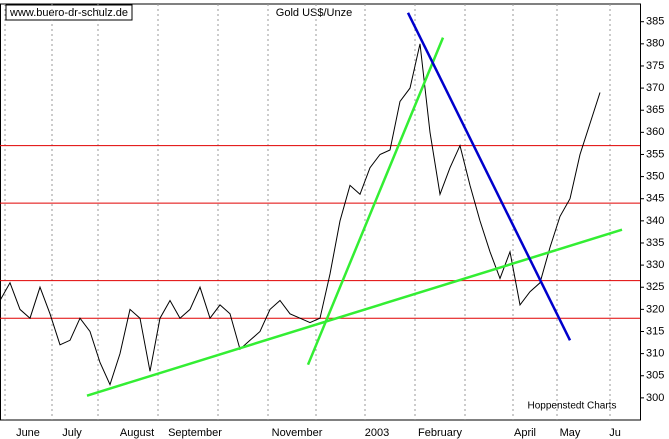 The image size is (669, 439). What do you see at coordinates (377, 433) in the screenshot?
I see `x-tick-label: 2003` at bounding box center [377, 433].